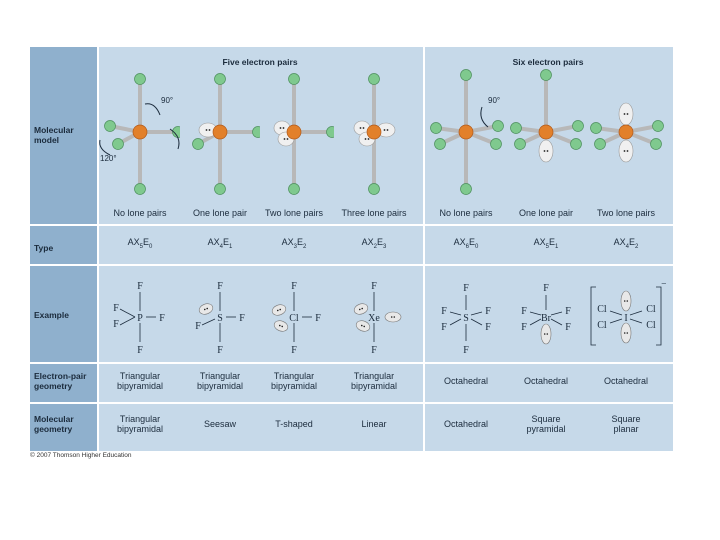 The image size is (720, 540). What do you see at coordinates (628, 312) in the screenshot?
I see `example-structure: Cl Cl Cl Cl − I` at bounding box center [628, 312].